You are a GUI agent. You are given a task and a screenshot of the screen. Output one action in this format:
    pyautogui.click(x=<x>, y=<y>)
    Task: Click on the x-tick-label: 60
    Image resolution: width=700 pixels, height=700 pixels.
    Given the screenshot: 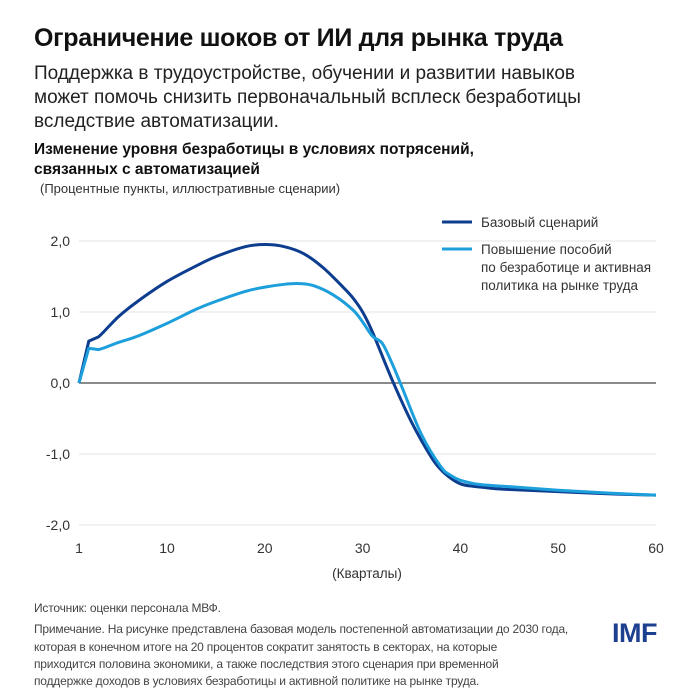 What is the action you would take?
    pyautogui.click(x=656, y=548)
    